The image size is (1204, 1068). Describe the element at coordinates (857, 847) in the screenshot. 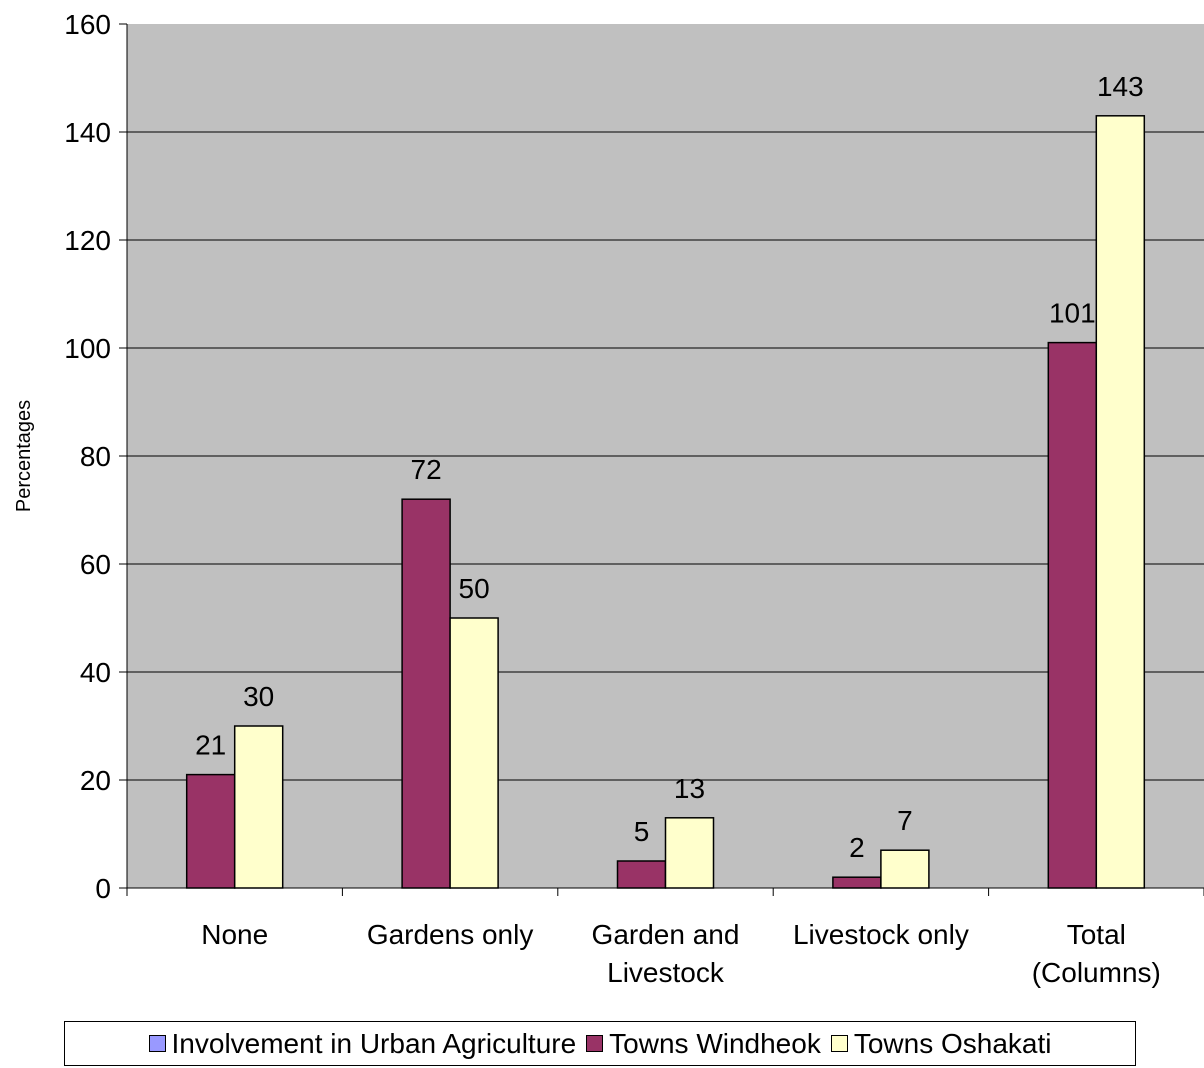

I see `data-label: 2` at that location.